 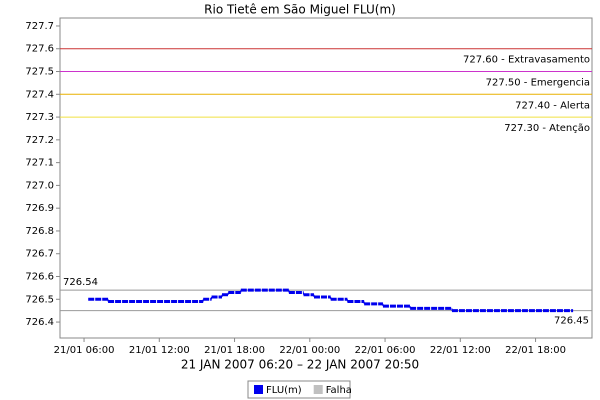 What do you see at coordinates (39, 322) in the screenshot?
I see `y-tick-label: 726.4` at bounding box center [39, 322].